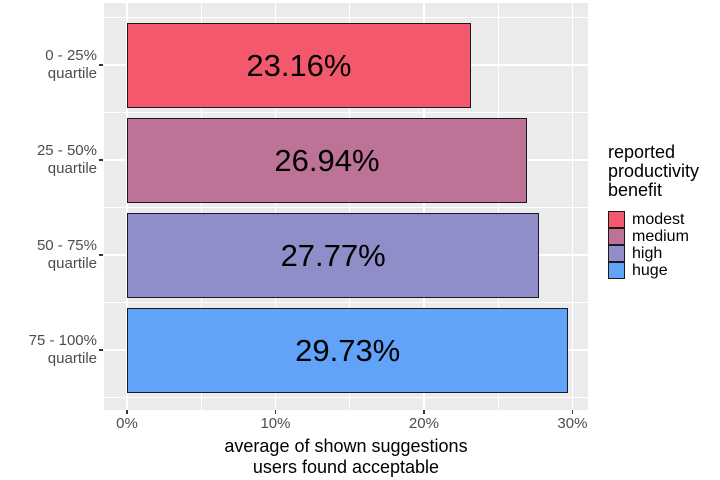 This screenshot has width=720, height=480. I want to click on bar-value-label: 29.73%, so click(348, 350).